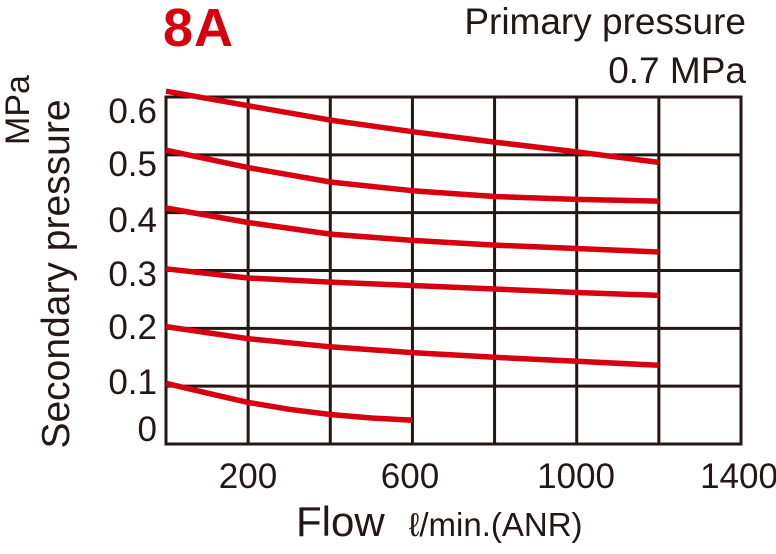  Describe the element at coordinates (340, 521) in the screenshot. I see `x-axis-title: Flow` at that location.